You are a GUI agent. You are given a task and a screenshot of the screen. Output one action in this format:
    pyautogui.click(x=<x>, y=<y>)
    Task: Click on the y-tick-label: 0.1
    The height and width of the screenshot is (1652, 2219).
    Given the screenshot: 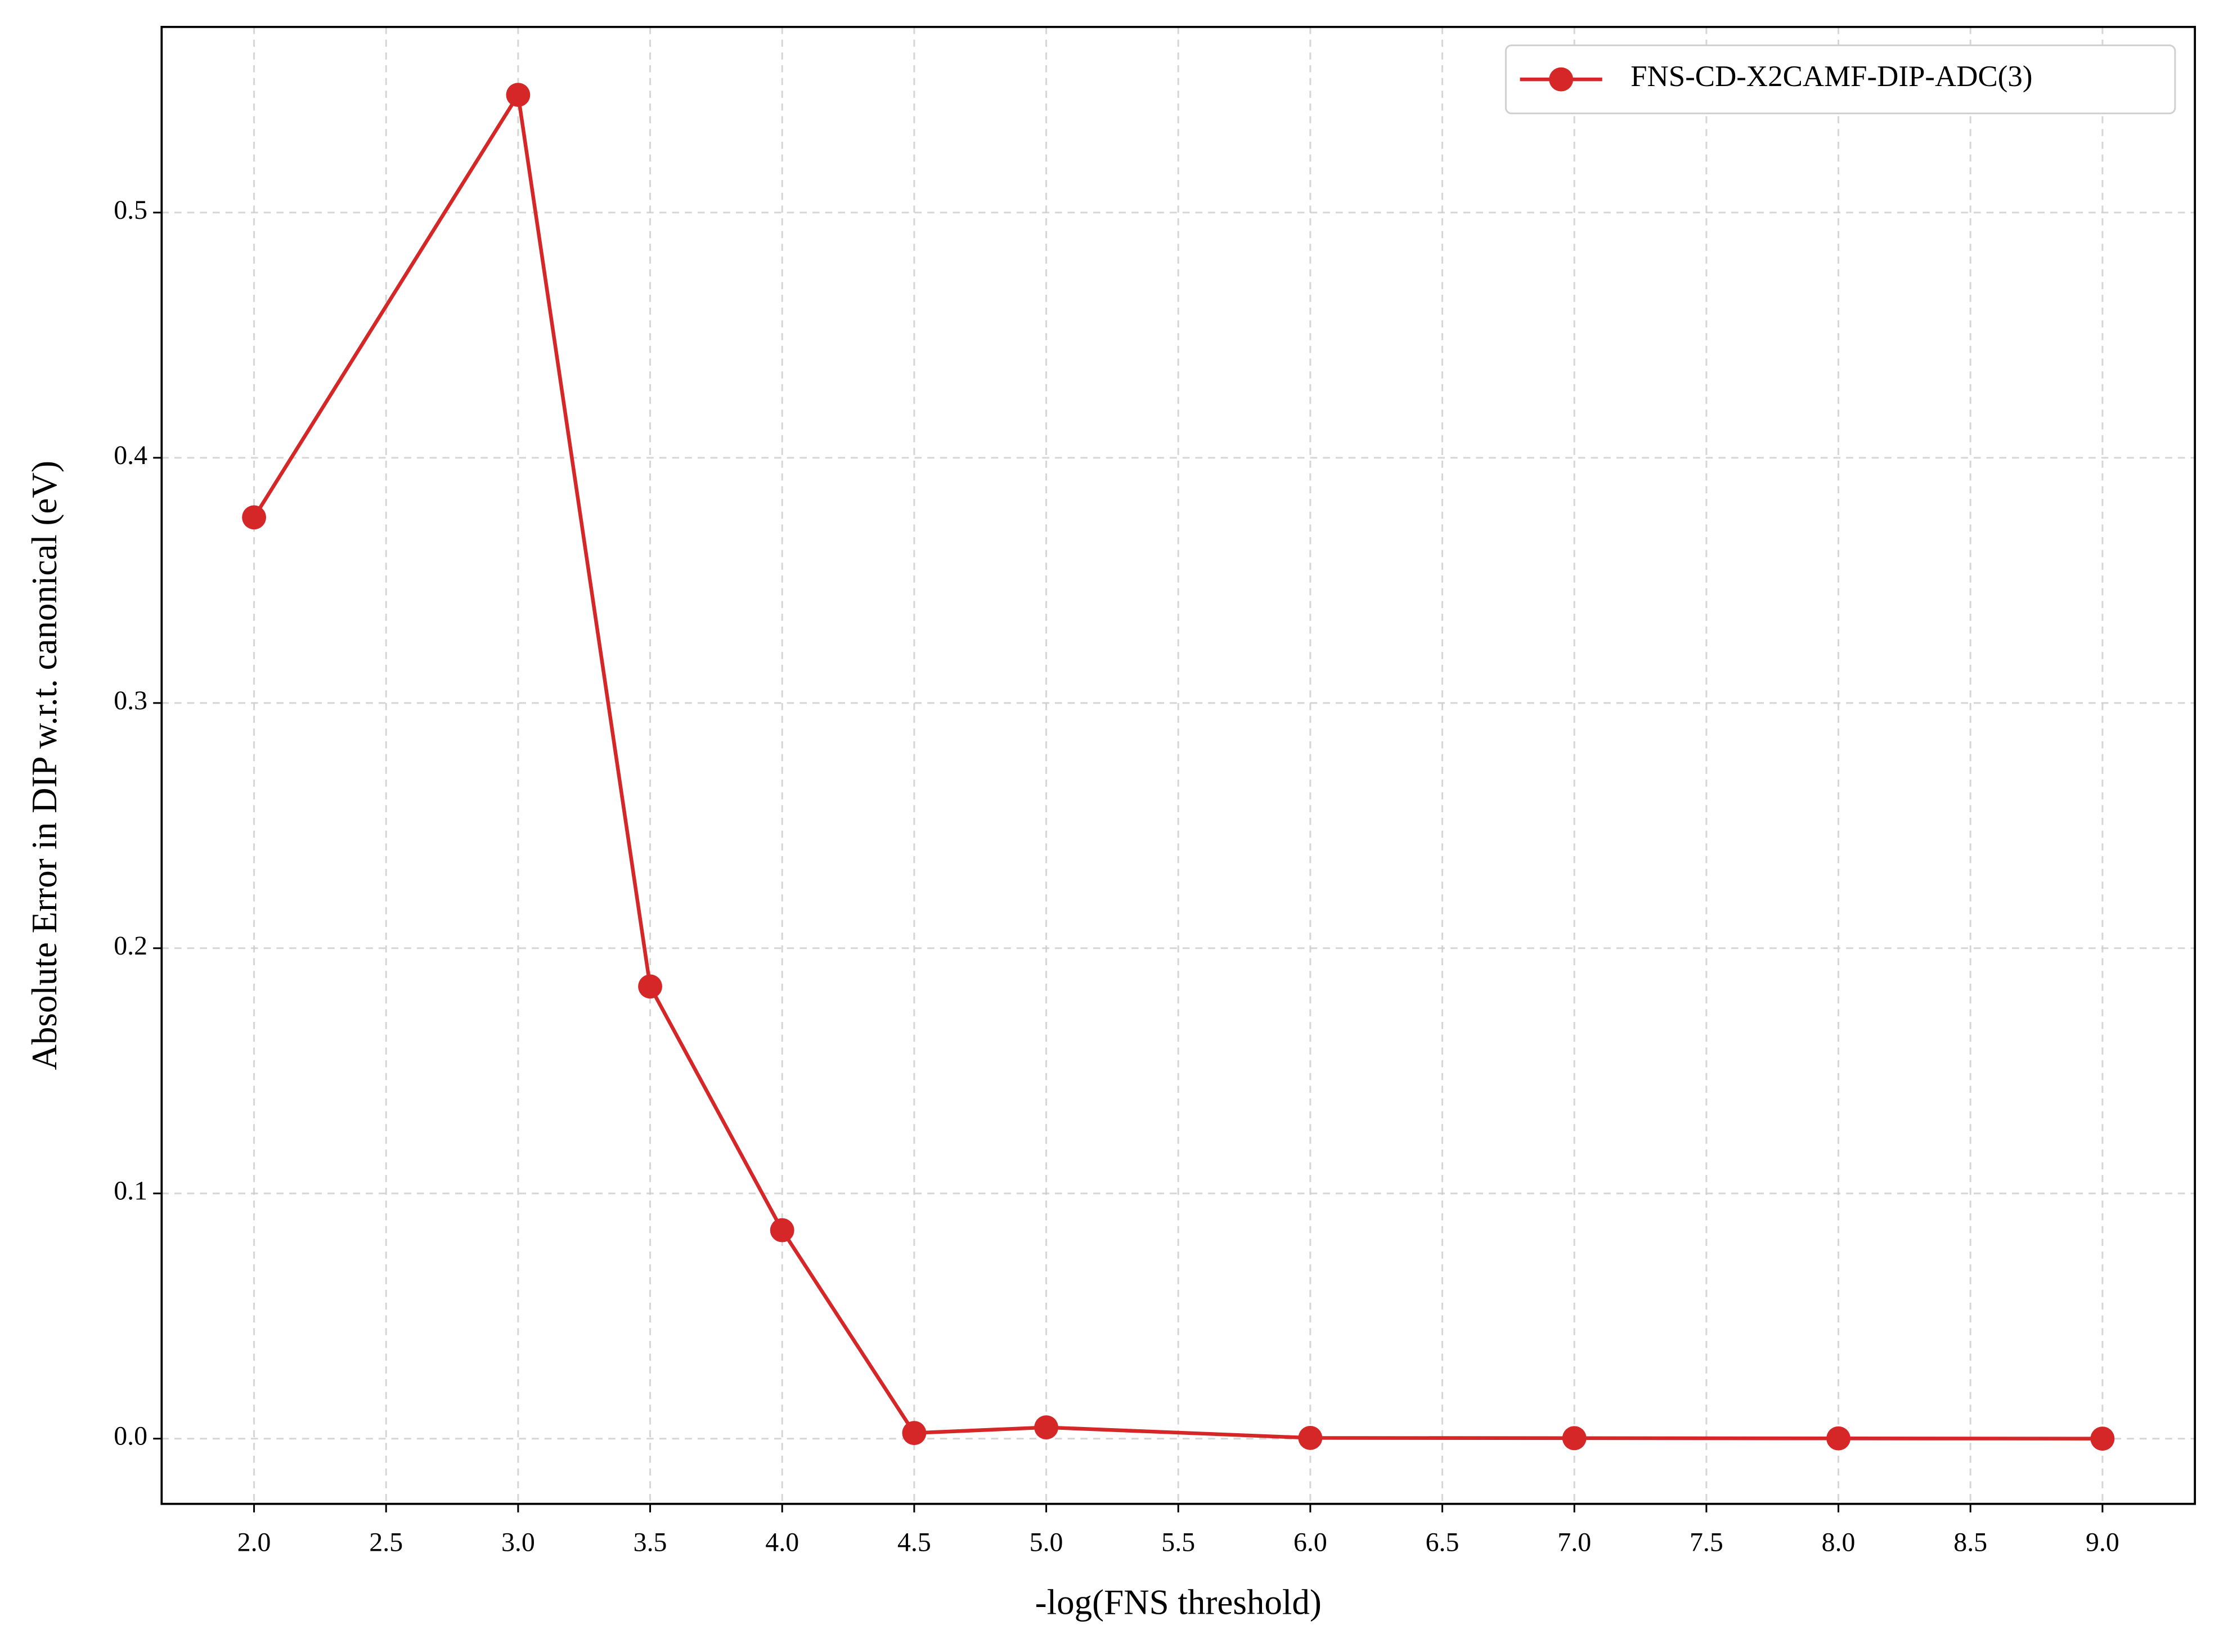 What is the action you would take?
    pyautogui.click(x=130, y=1191)
    